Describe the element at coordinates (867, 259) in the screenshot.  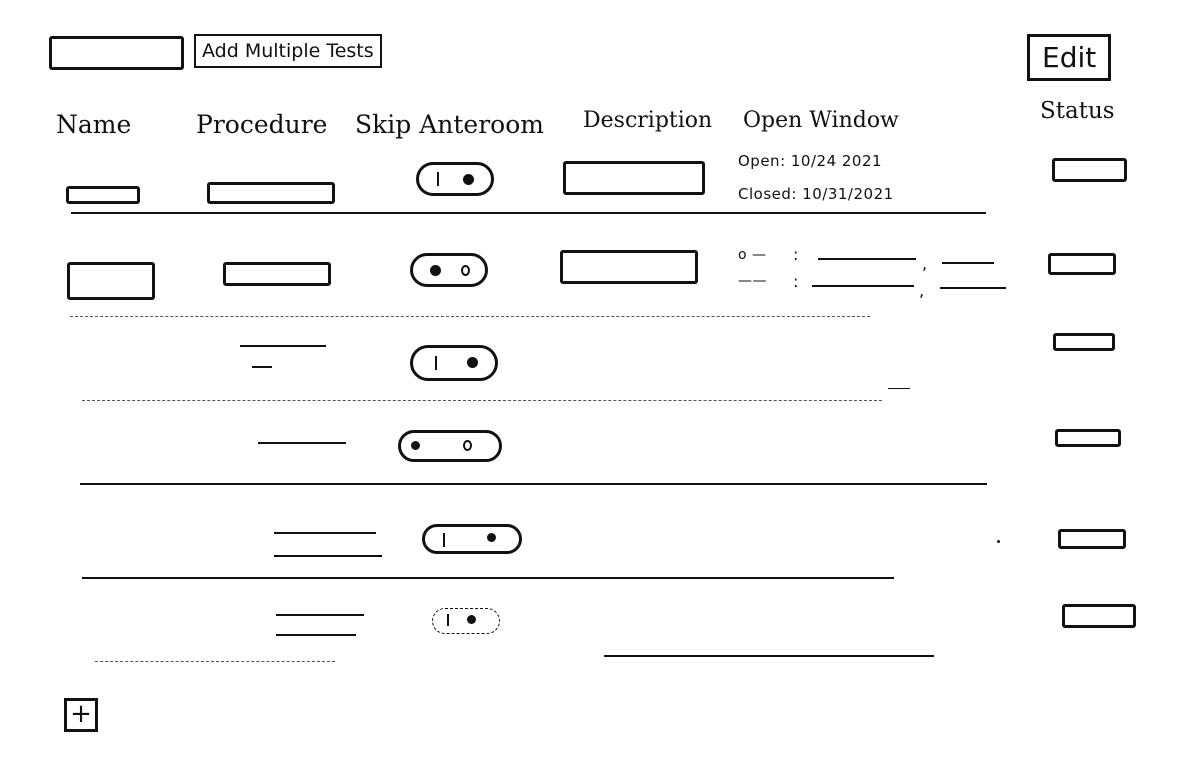
I see `open-date-line` at that location.